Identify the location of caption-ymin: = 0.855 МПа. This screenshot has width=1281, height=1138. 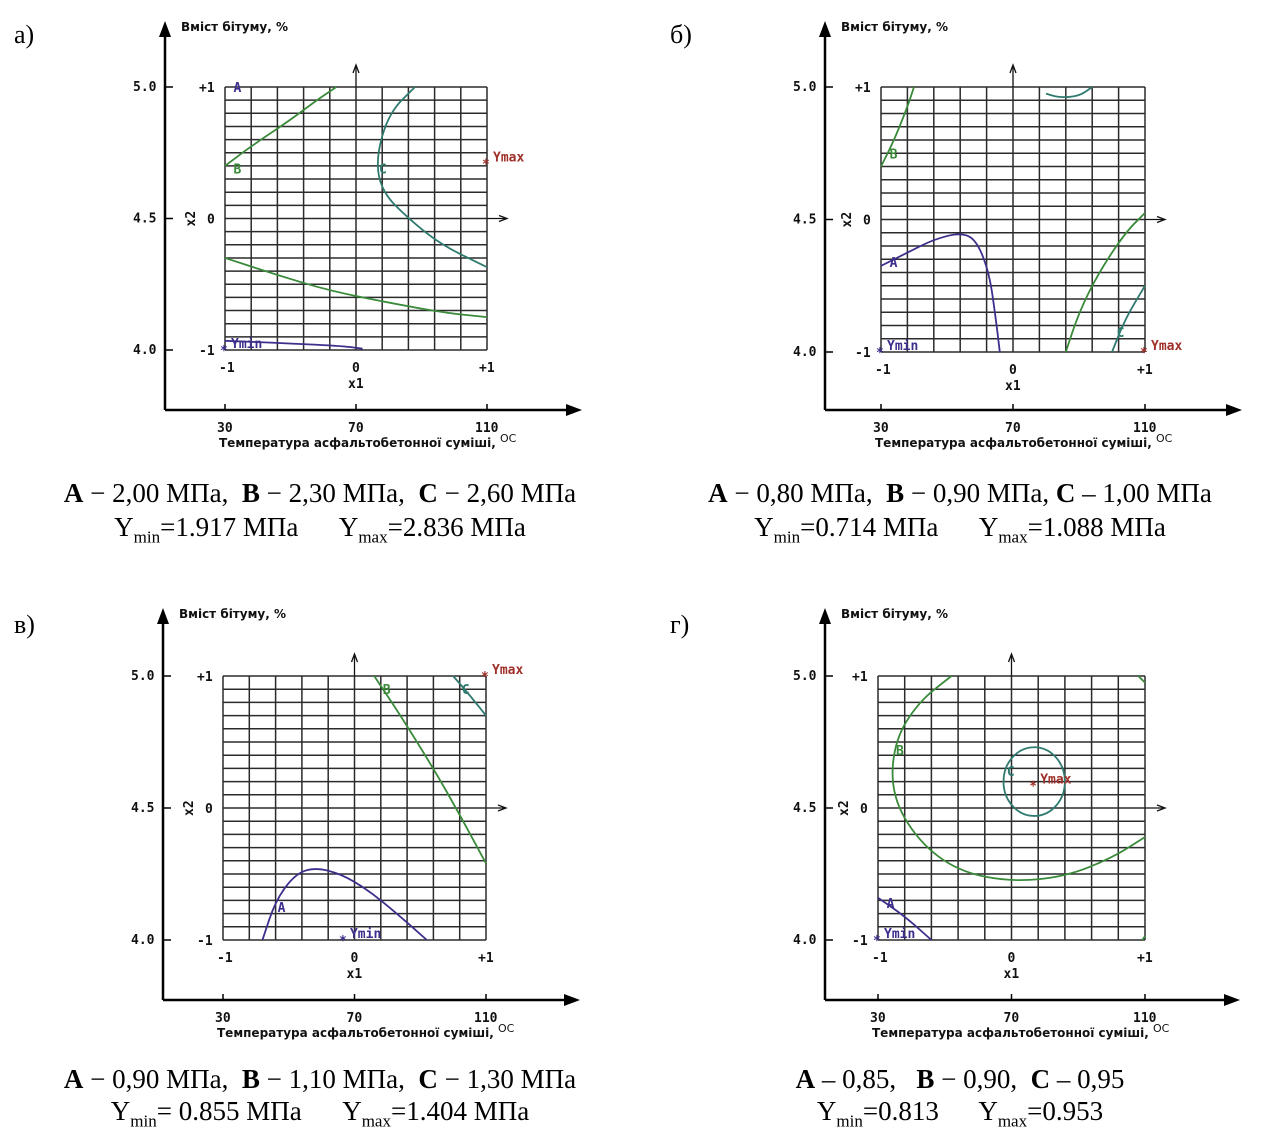
(229, 1111).